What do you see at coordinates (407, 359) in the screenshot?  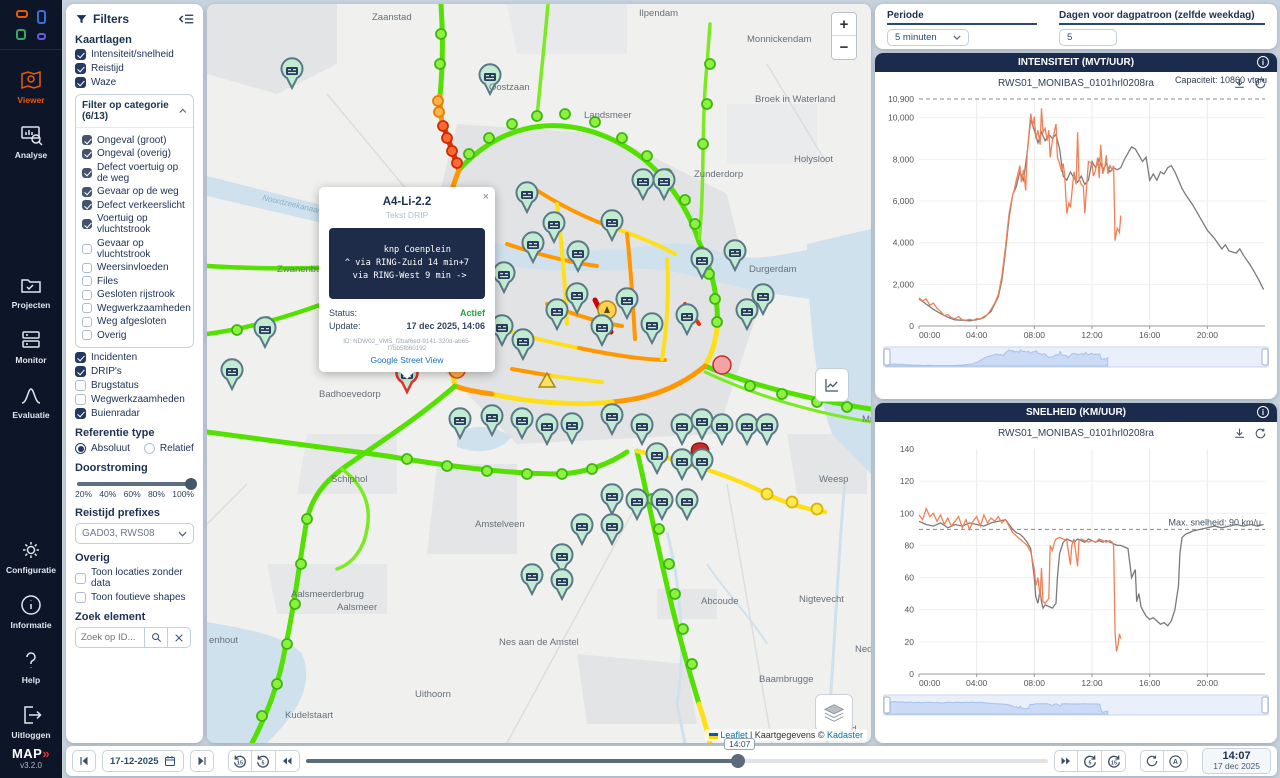 I see `google-street-view-link: Google Street View` at bounding box center [407, 359].